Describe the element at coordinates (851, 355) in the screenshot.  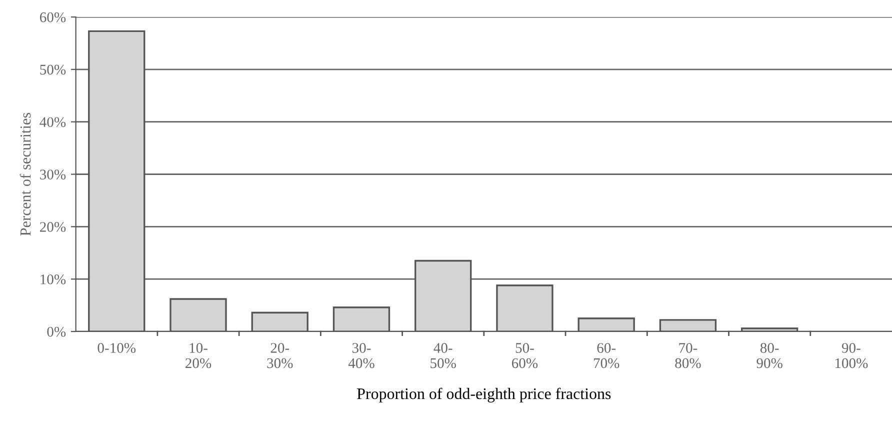
I see `x-tick-label: 90- 100%` at that location.